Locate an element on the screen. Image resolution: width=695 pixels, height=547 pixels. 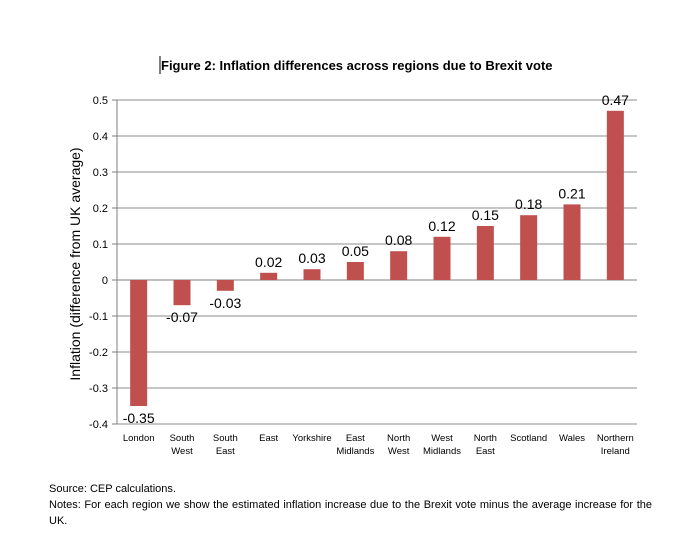
category-label: East Midlands is located at coordinates (355, 445).